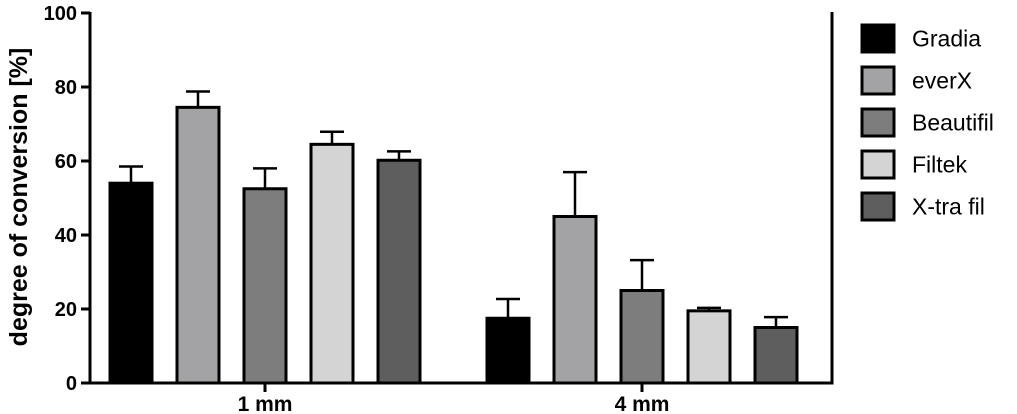 The height and width of the screenshot is (414, 1017). I want to click on legend-swatch-filtek, so click(878, 164).